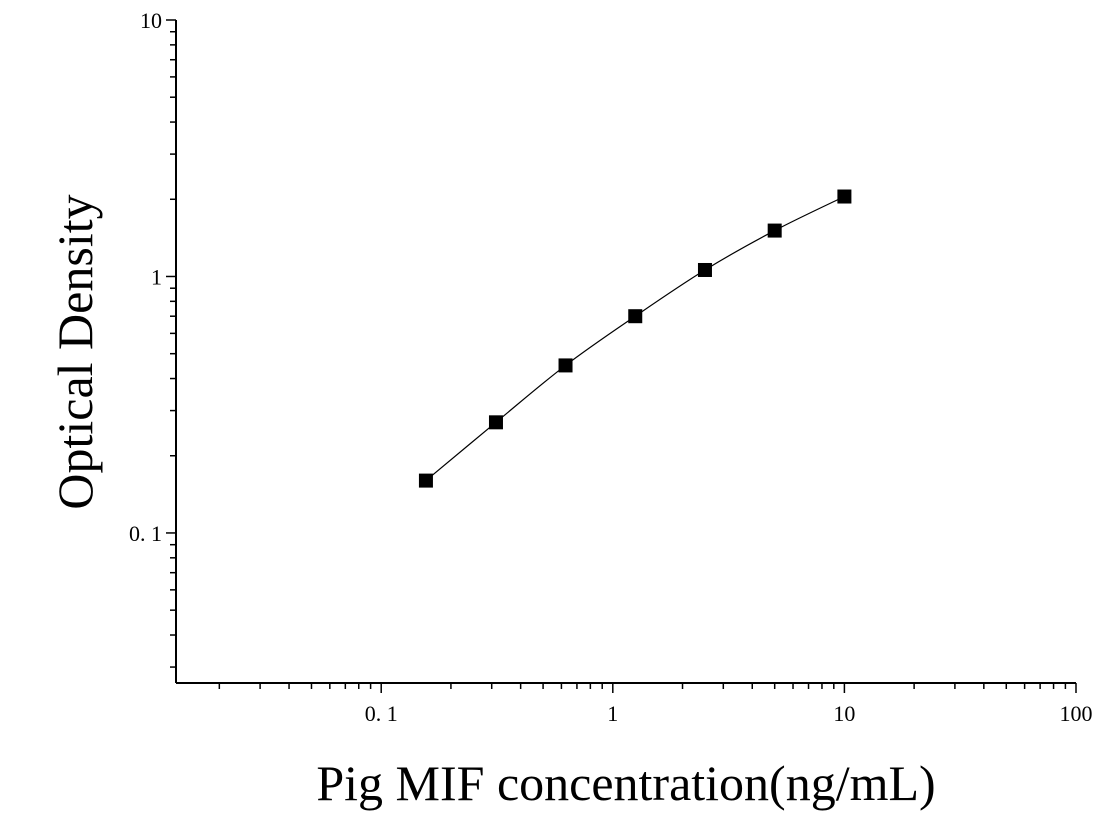 The width and height of the screenshot is (1116, 820). I want to click on x-tick-label: 0. 1, so click(381, 713).